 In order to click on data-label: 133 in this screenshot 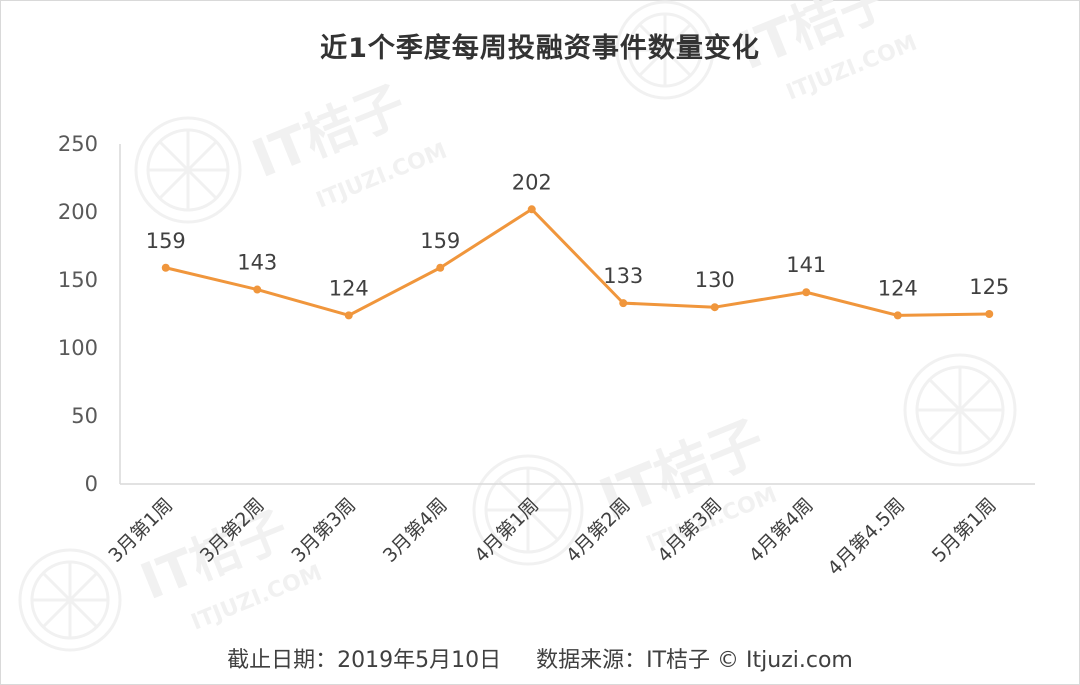, I will do `click(623, 276)`.